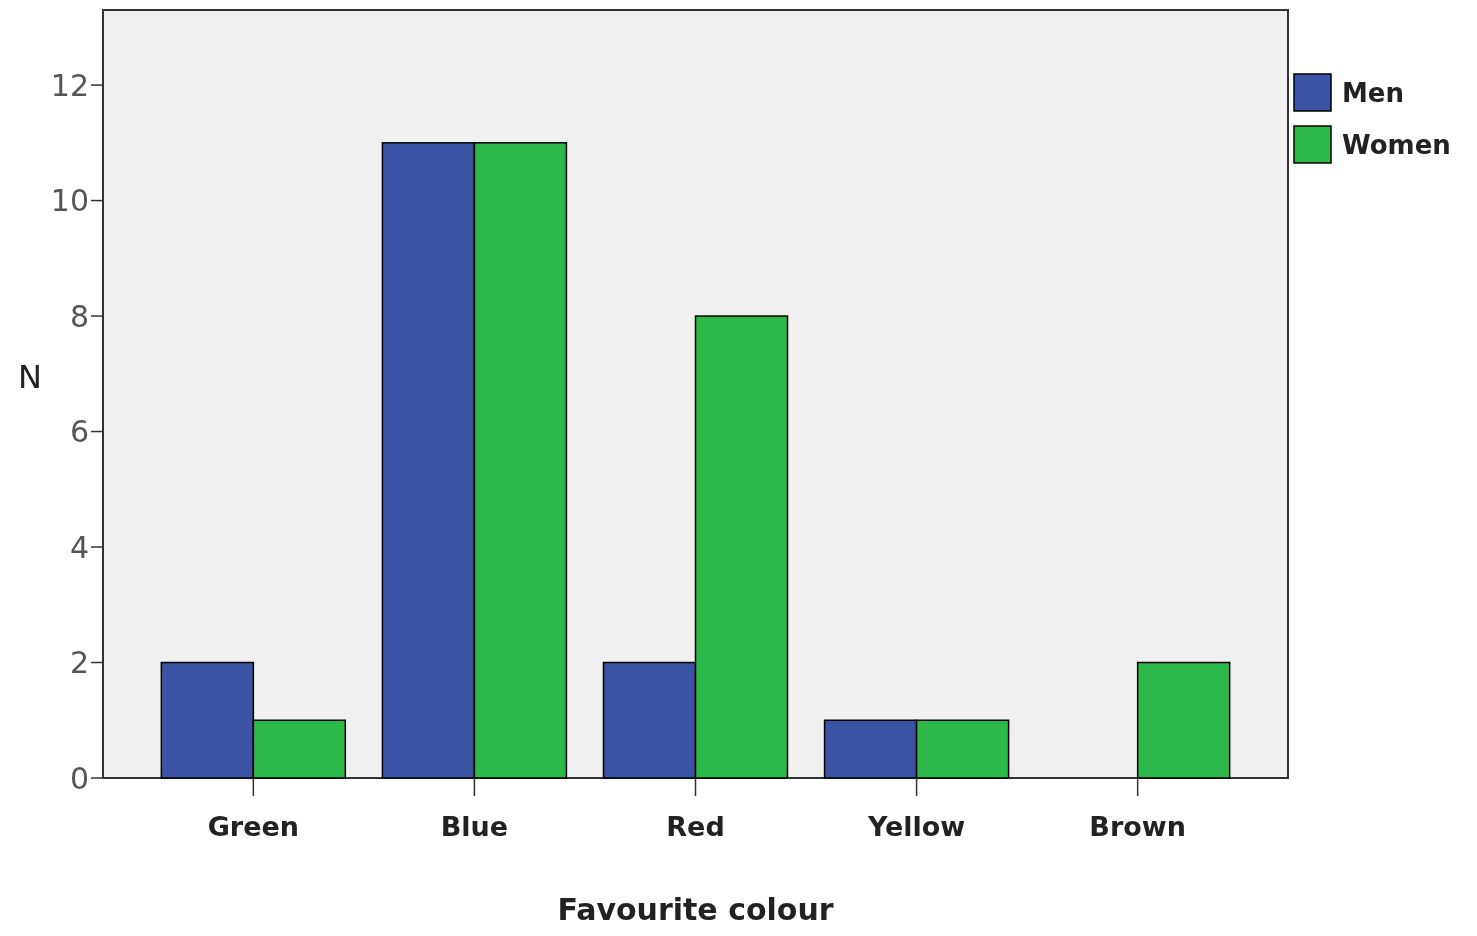 The image size is (1477, 936). Describe the element at coordinates (1396, 145) in the screenshot. I see `legend-label: Women` at that location.